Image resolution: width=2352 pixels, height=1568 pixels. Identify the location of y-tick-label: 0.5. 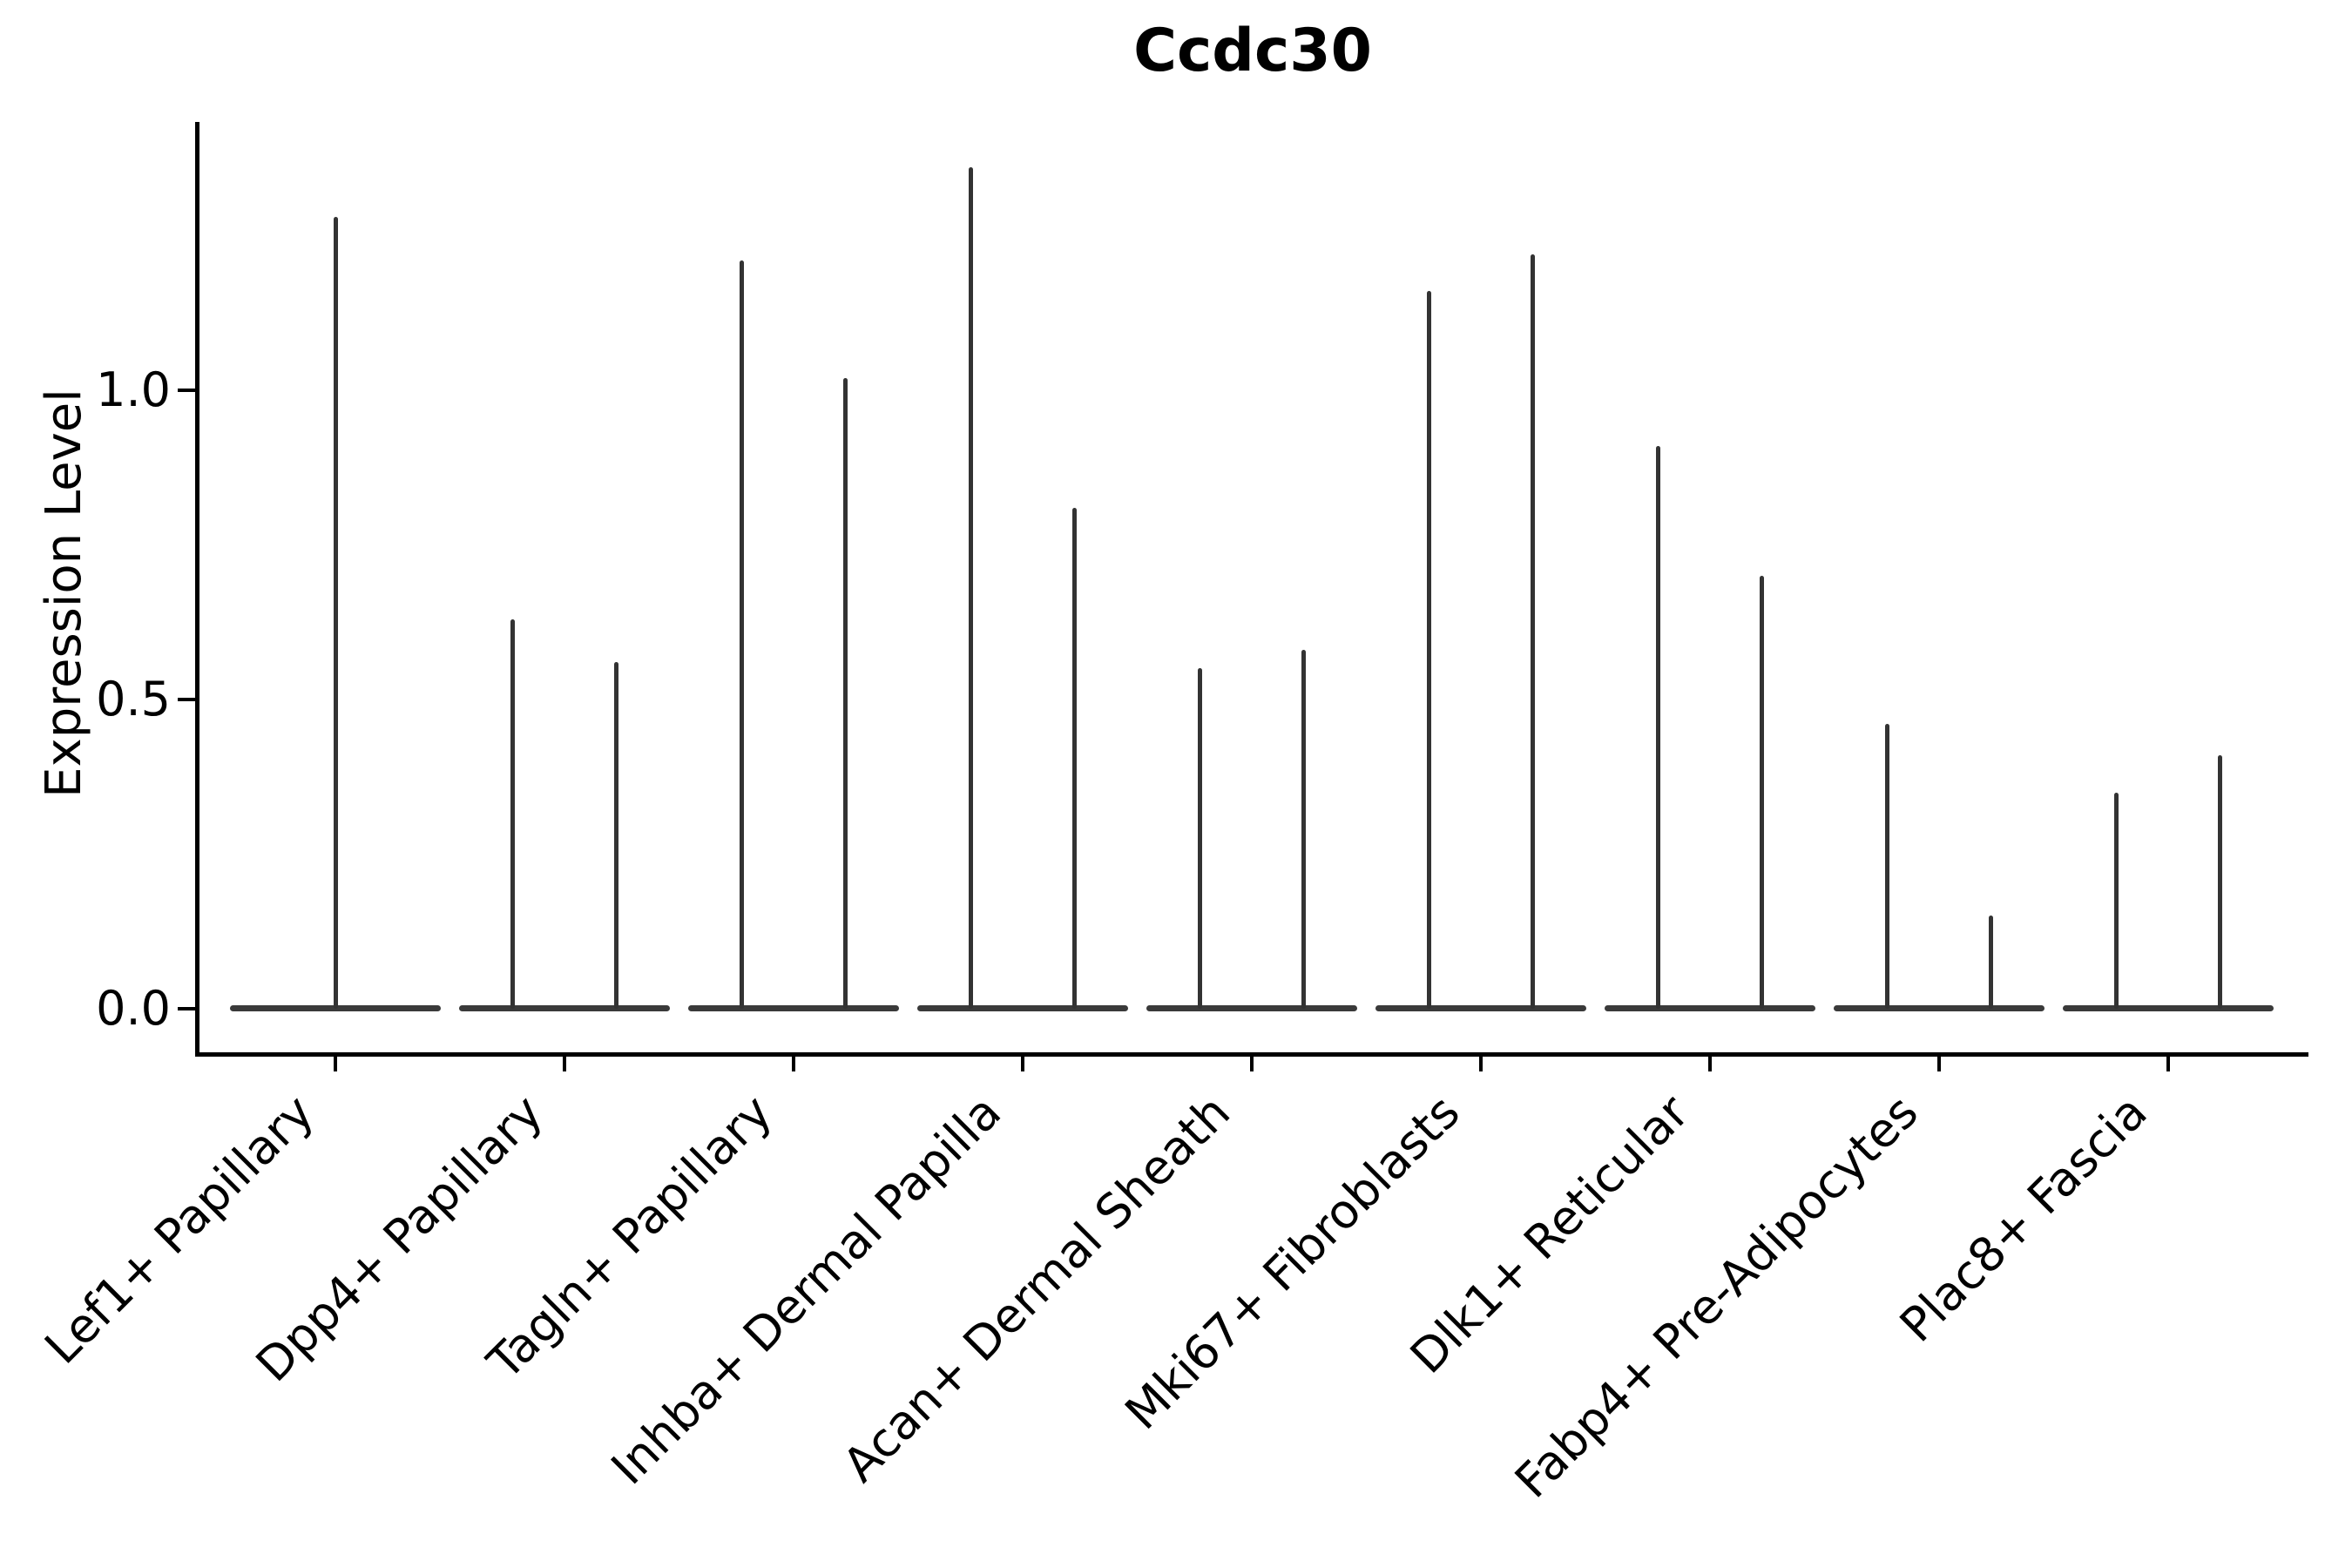
(134, 699).